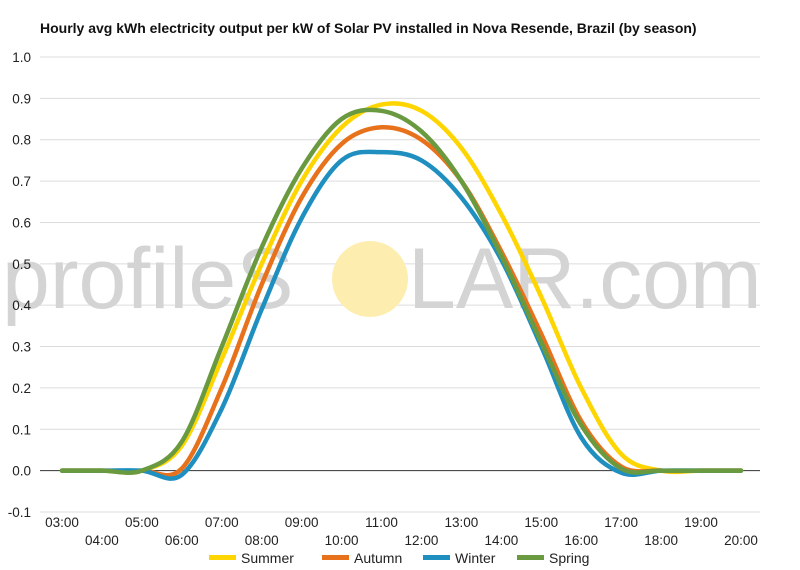  Describe the element at coordinates (436, 557) in the screenshot. I see `legend-swatch-winter` at that location.